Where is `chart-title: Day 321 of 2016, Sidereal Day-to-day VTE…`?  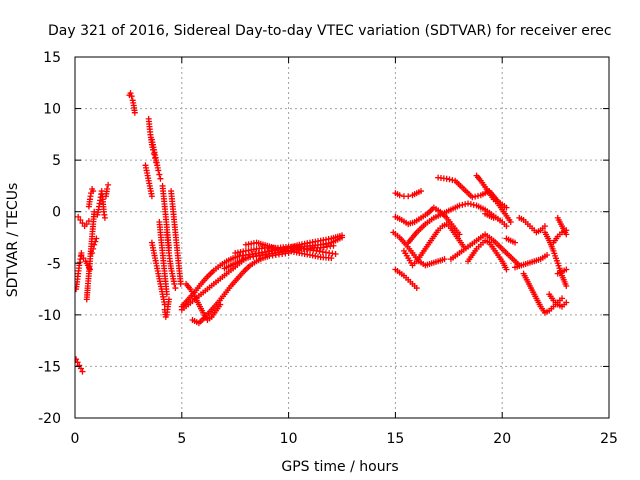 chart-title: Day 321 of 2016, Sidereal Day-to-day VTE… is located at coordinates (330, 31).